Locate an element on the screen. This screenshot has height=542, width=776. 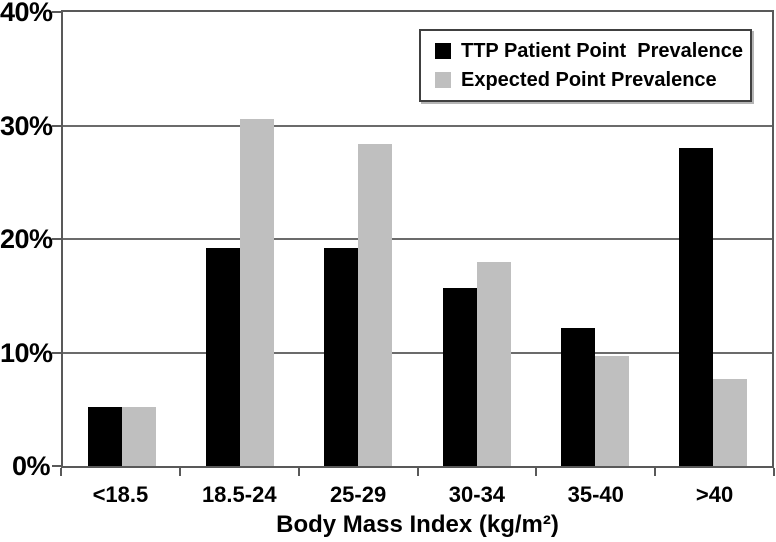
category-group-<18.5 is located at coordinates (122, 239).